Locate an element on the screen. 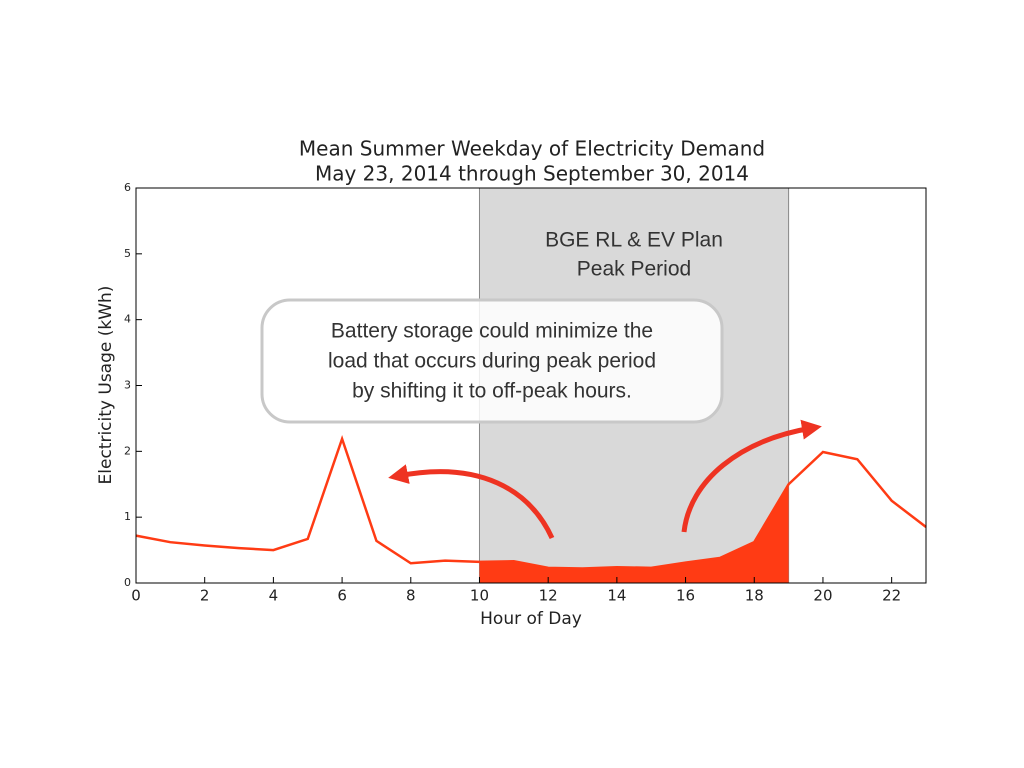  x-tick-label: 12 is located at coordinates (548, 596).